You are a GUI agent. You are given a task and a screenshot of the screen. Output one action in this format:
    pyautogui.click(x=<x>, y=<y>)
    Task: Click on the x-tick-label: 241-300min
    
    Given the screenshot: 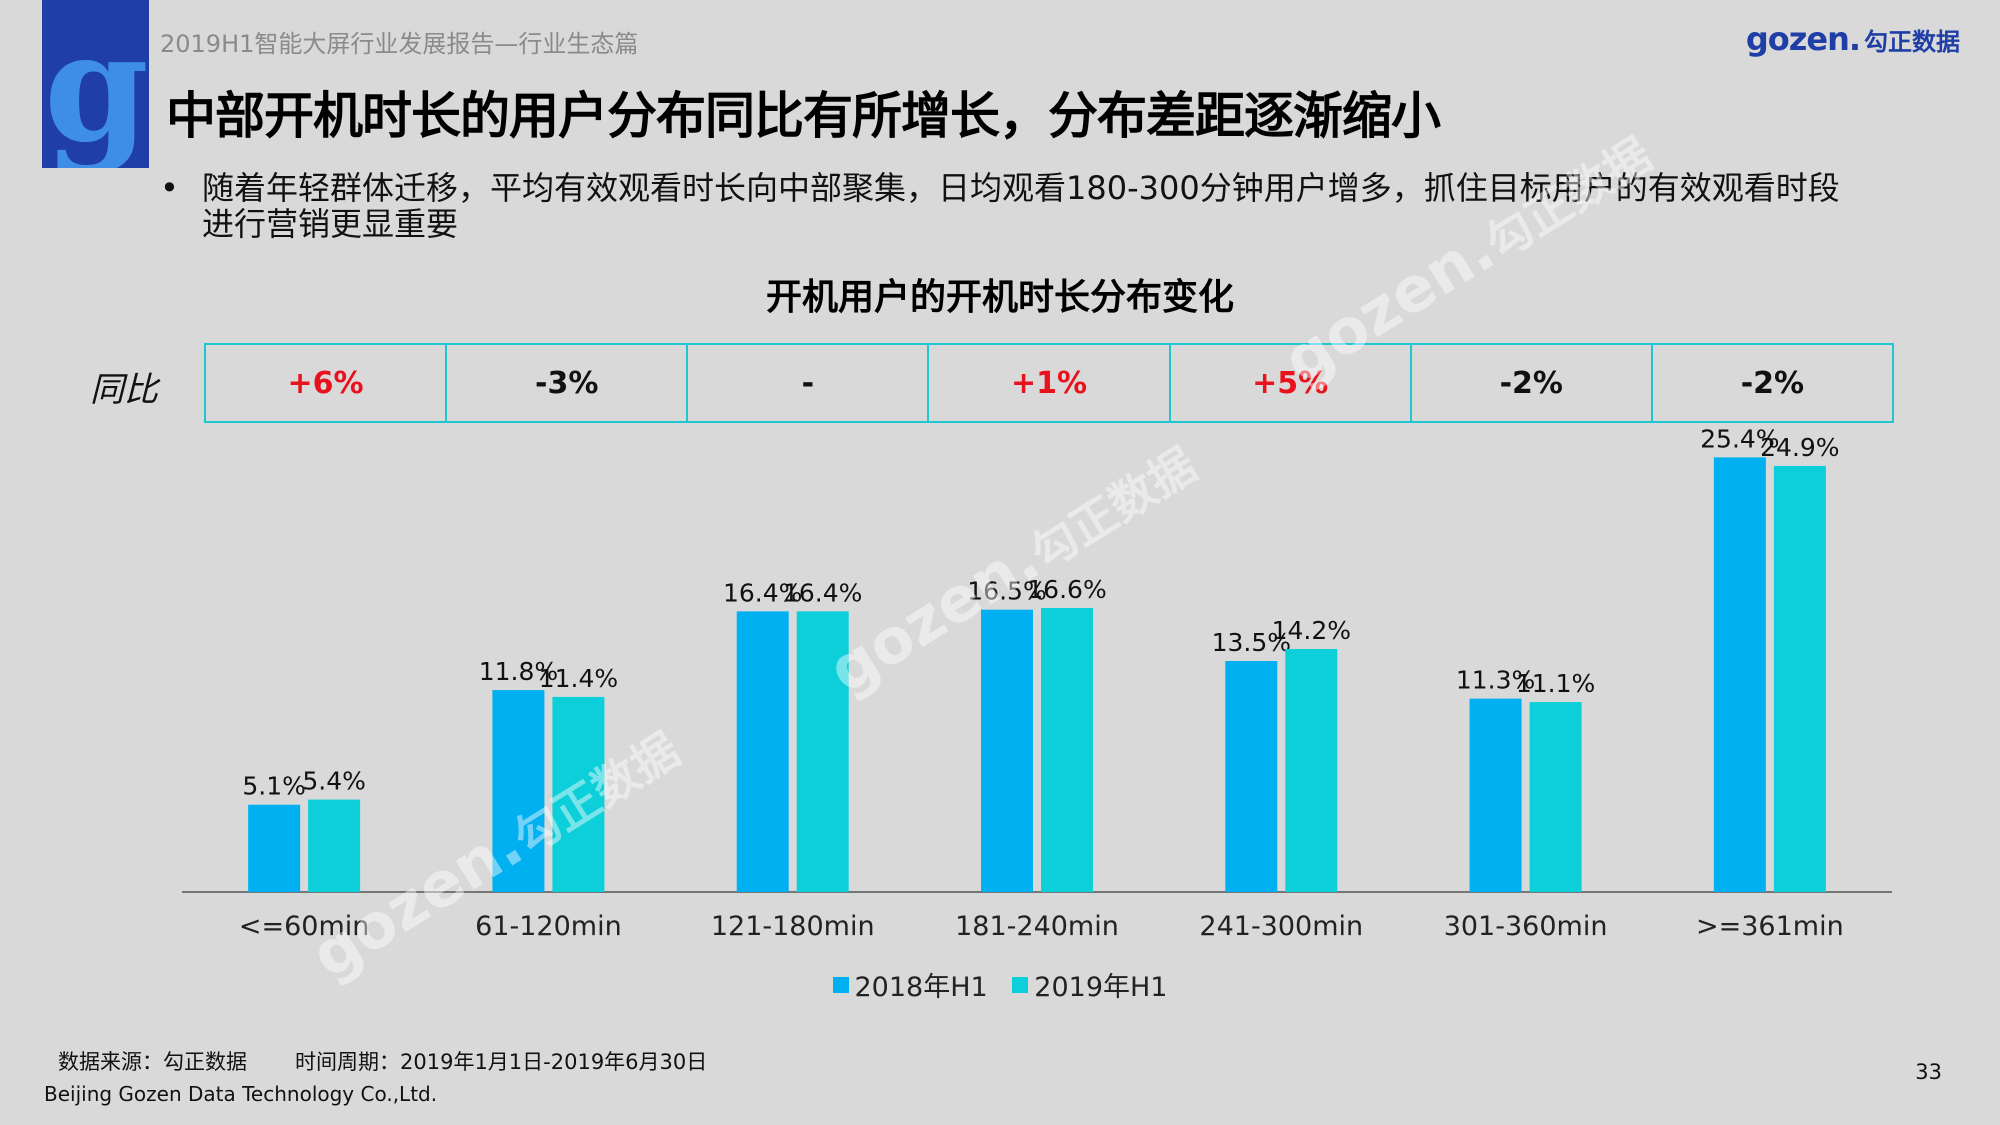 What is the action you would take?
    pyautogui.click(x=1281, y=926)
    